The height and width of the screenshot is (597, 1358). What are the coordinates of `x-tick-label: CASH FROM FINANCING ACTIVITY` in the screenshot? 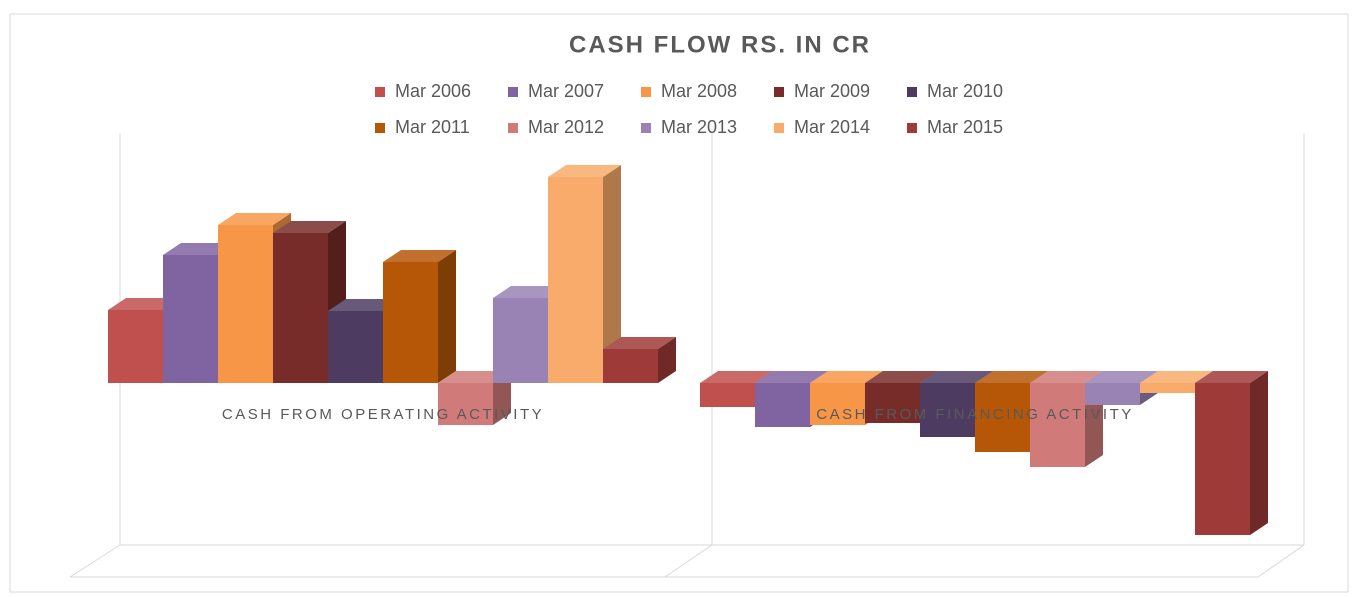 It's located at (975, 414).